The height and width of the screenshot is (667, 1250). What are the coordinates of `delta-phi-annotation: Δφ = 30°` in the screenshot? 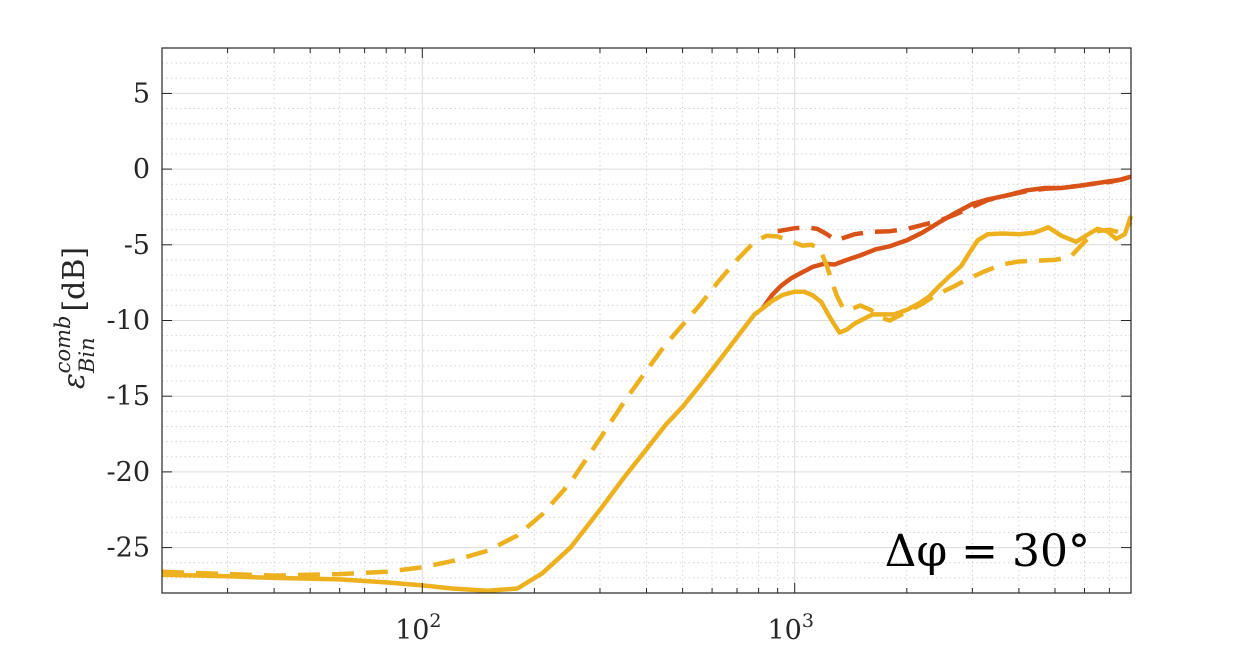 It's located at (987, 551).